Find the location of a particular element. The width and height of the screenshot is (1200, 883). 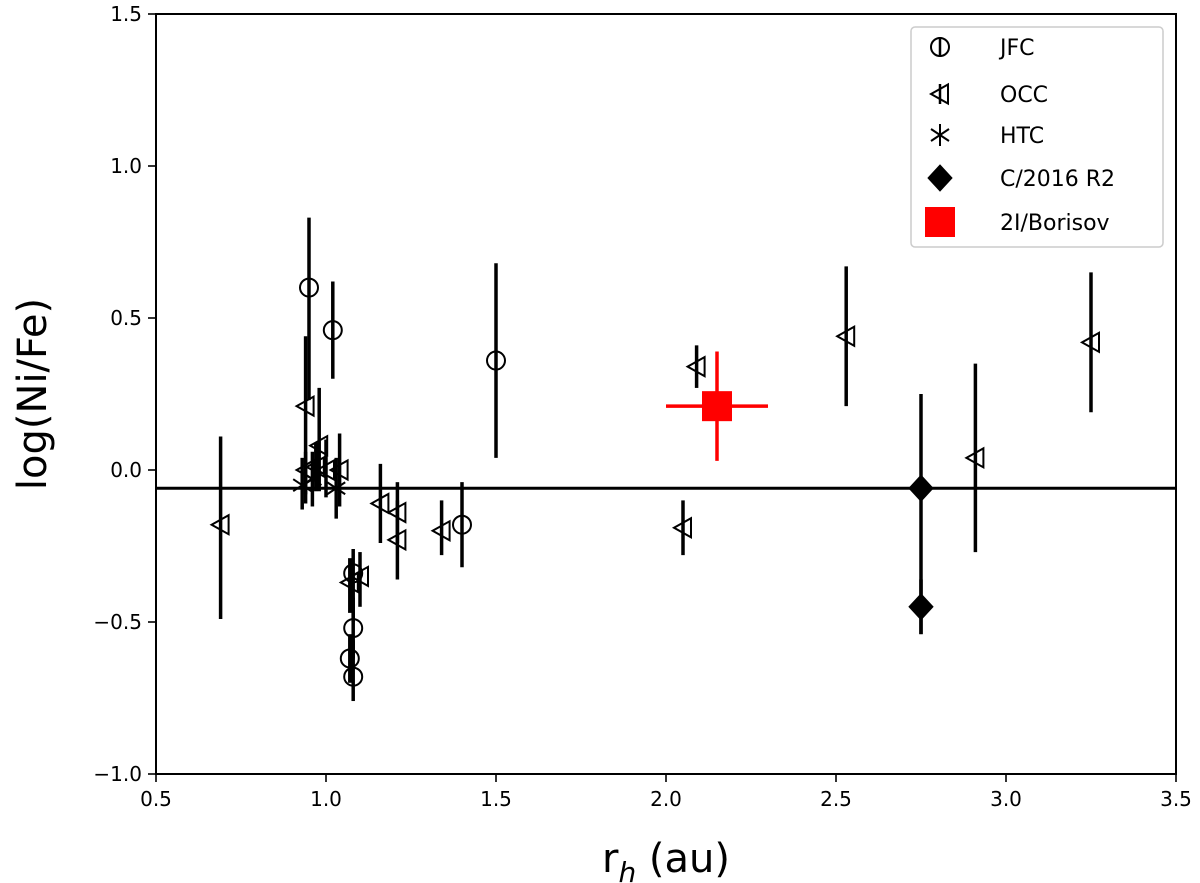

legend-marker-circle is located at coordinates (940, 47).